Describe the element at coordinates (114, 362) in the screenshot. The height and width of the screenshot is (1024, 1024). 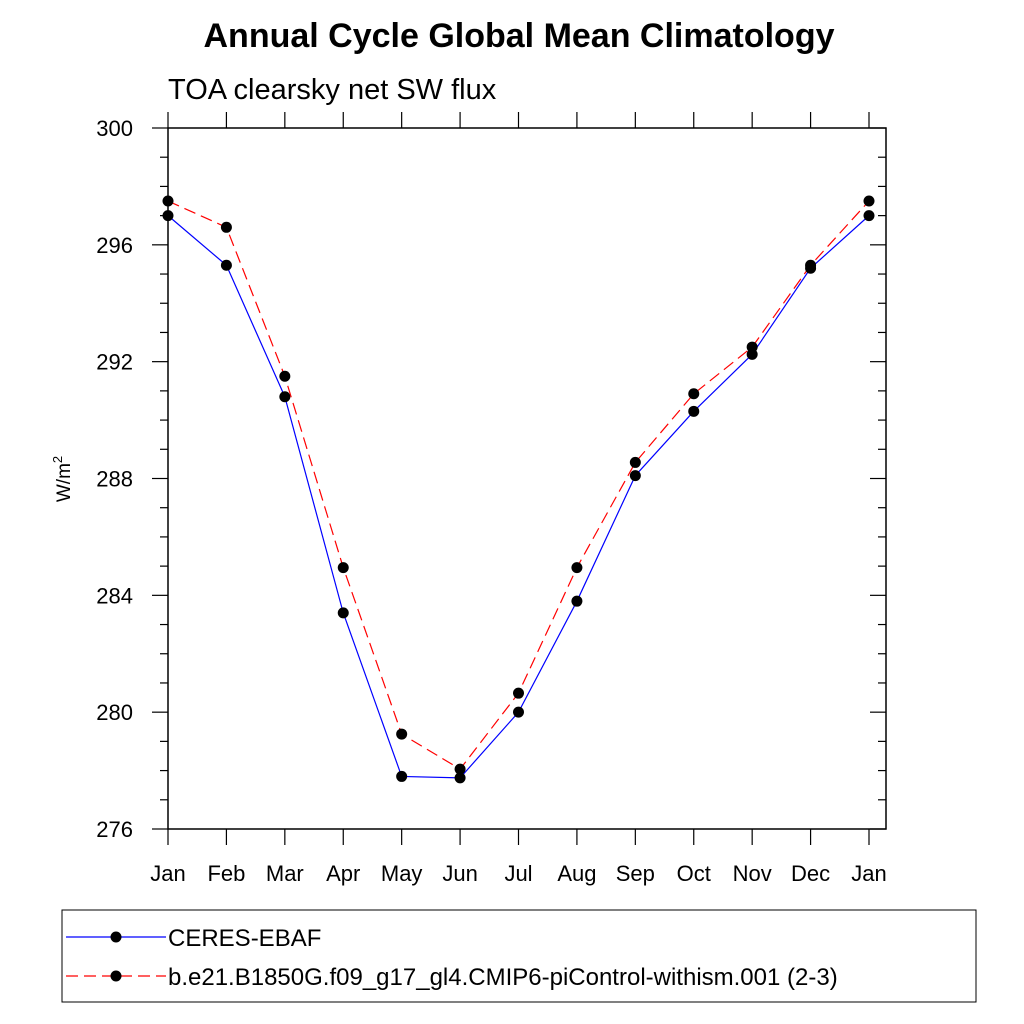
I see `y-tick-label: 292` at that location.